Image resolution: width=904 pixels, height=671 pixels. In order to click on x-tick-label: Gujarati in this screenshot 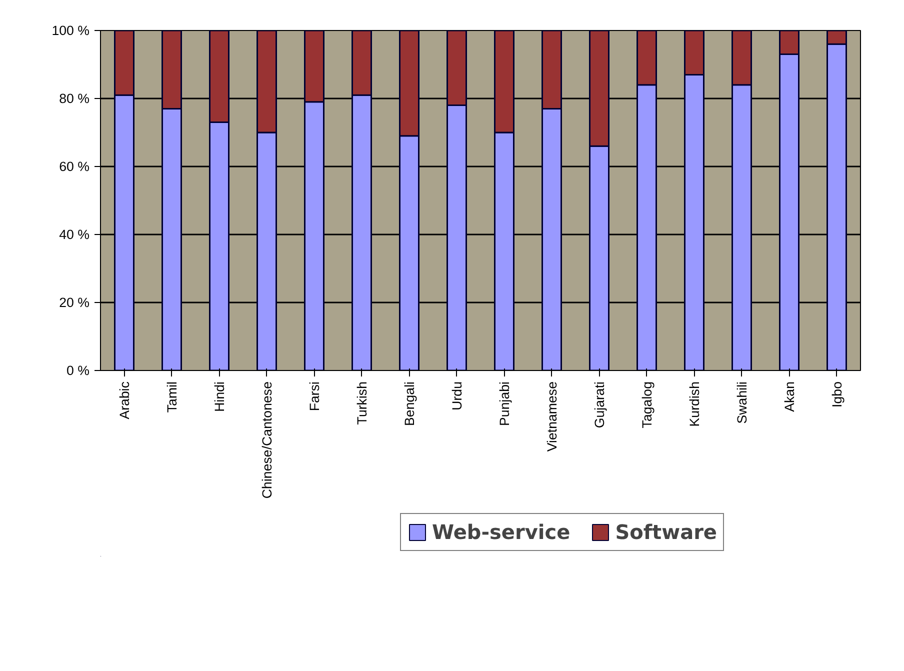, I will do `click(599, 404)`.